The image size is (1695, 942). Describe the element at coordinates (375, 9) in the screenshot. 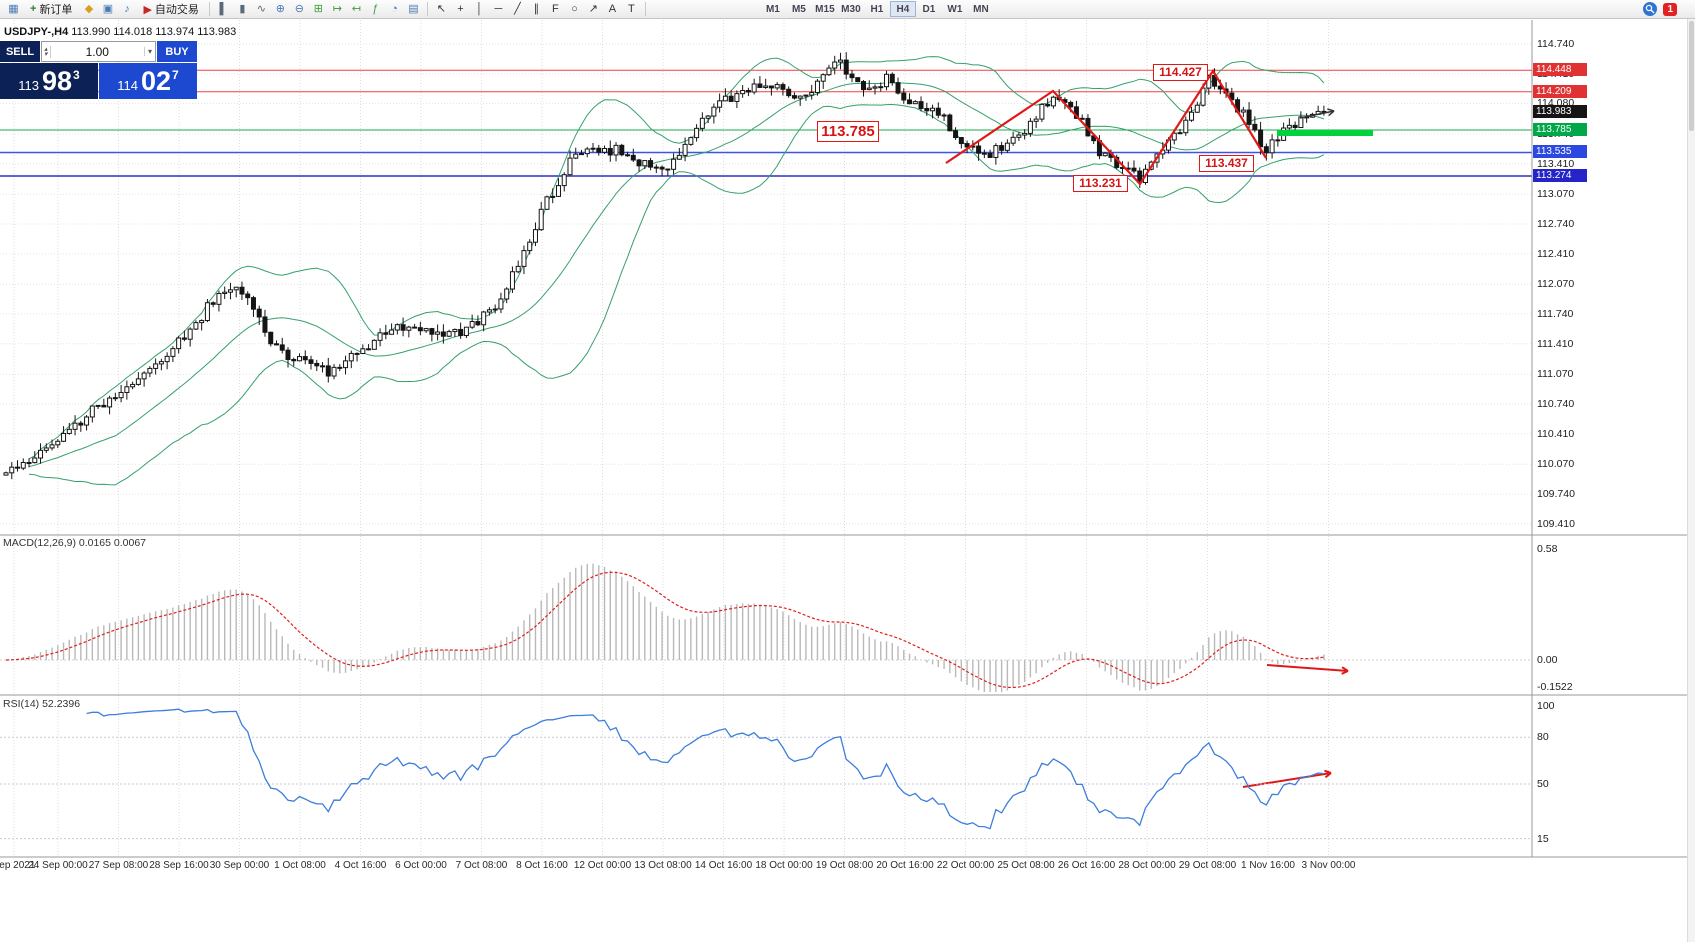

I see `indicators-icon: ƒ` at that location.